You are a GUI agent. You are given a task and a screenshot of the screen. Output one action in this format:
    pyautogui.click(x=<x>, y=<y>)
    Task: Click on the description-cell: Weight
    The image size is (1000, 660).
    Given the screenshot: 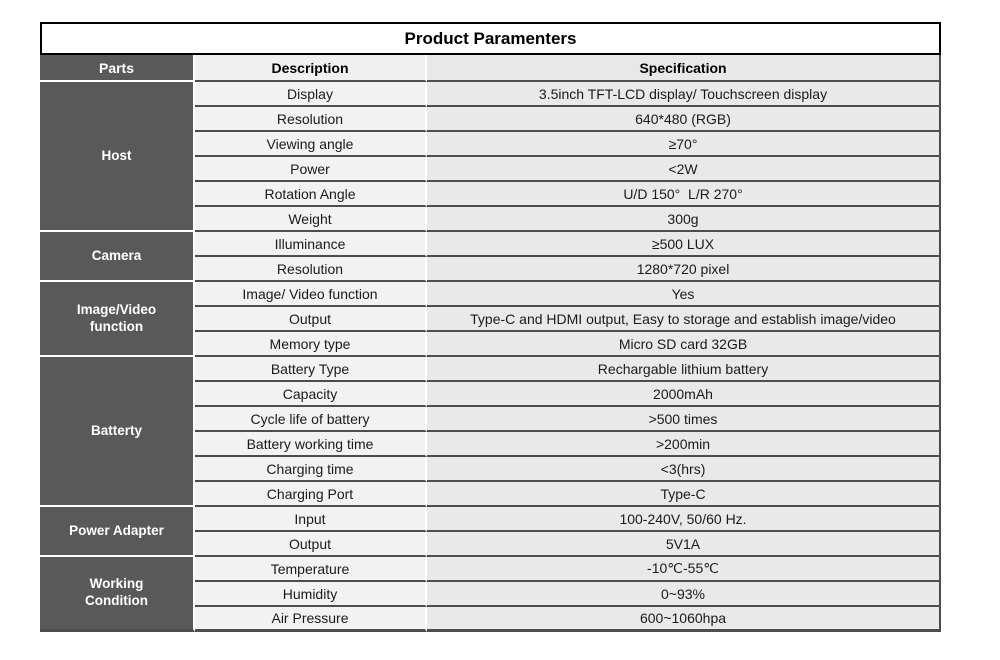 What is the action you would take?
    pyautogui.click(x=311, y=219)
    